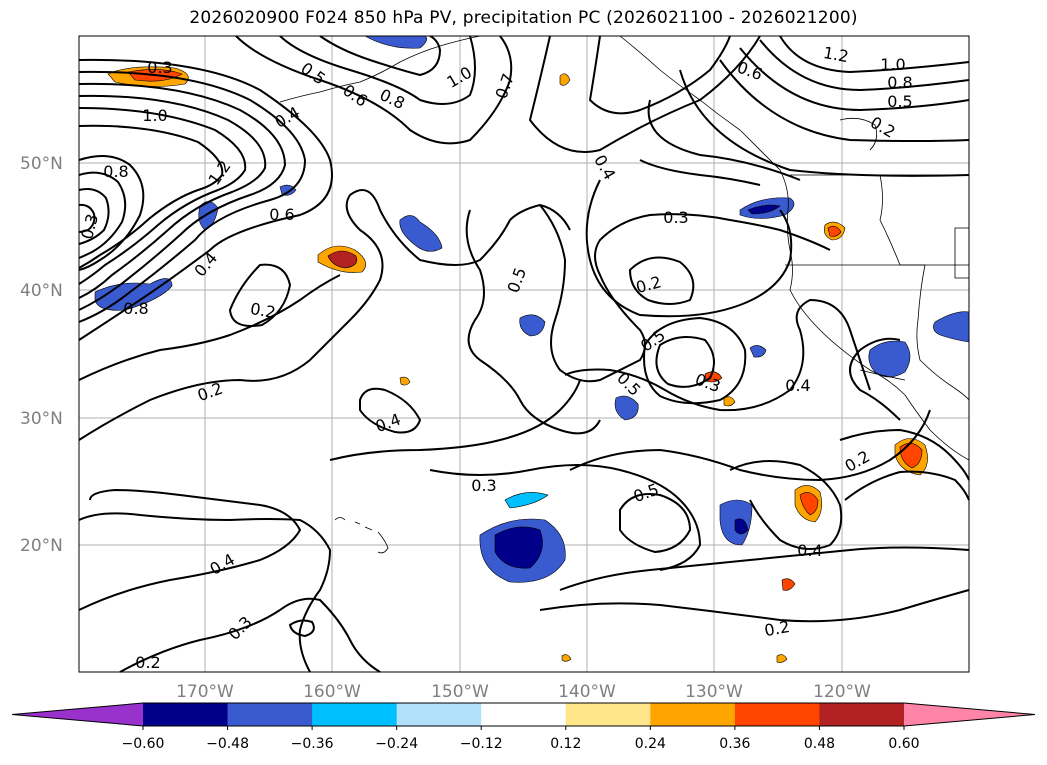 This screenshot has width=1047, height=765. I want to click on colorbar-tick-label: −0.60, so click(143, 744).